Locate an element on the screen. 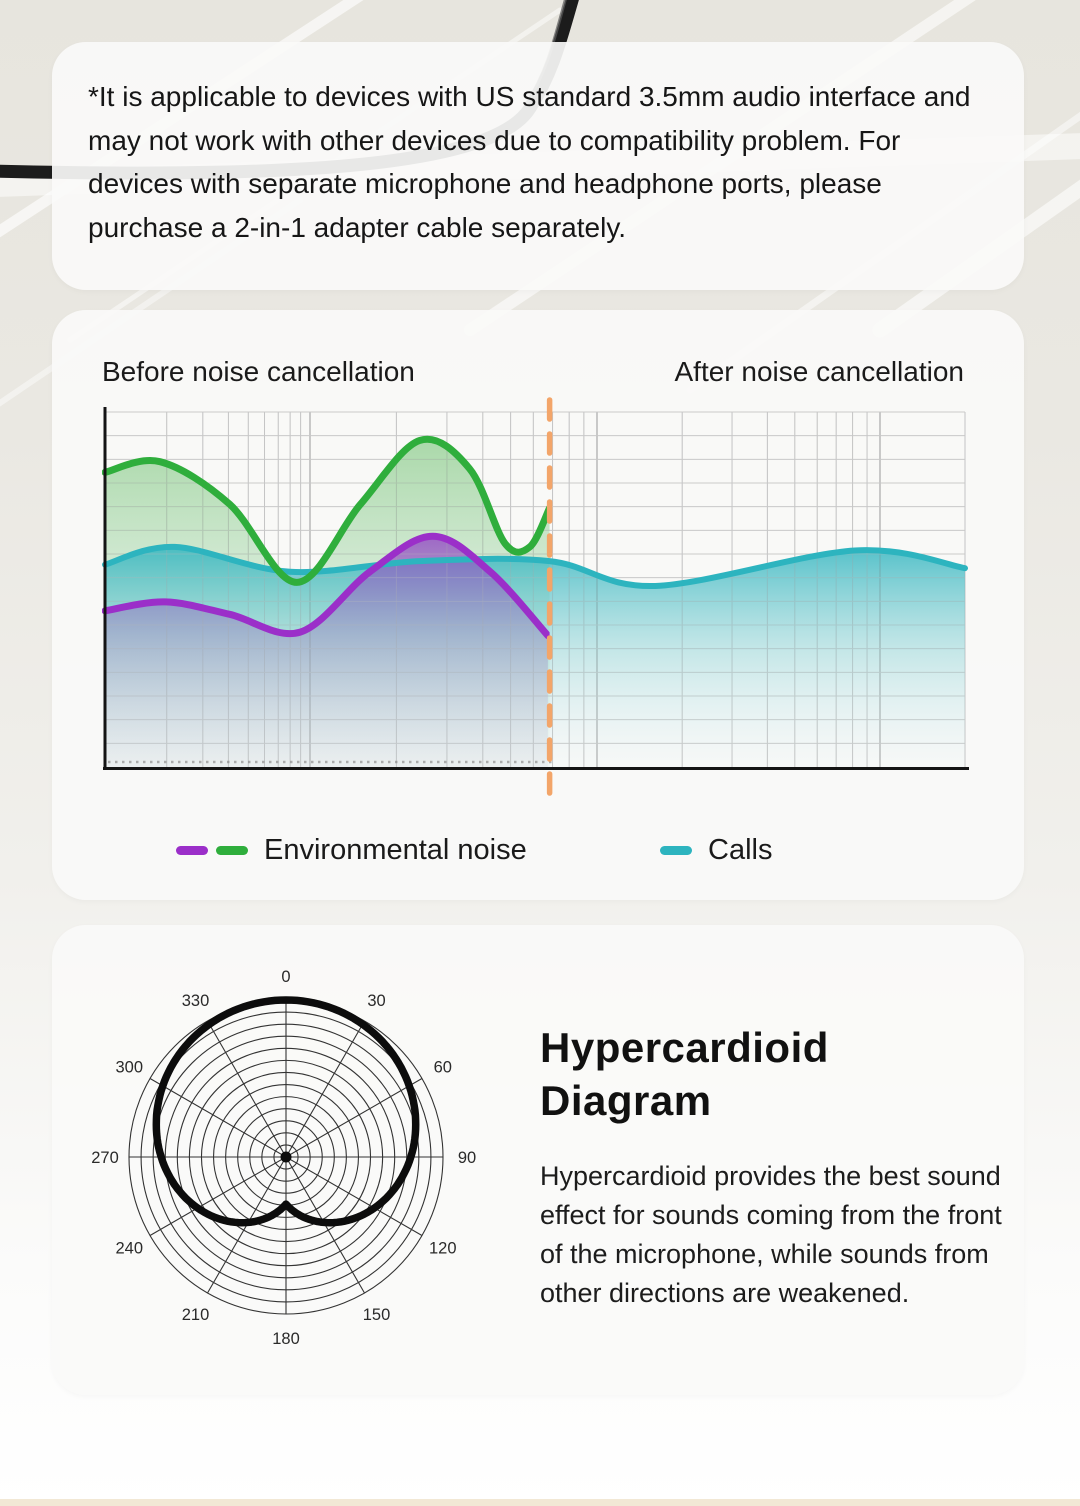 This screenshot has height=1506, width=1080. legend-item-environmental: Environmental noise is located at coordinates (351, 850).